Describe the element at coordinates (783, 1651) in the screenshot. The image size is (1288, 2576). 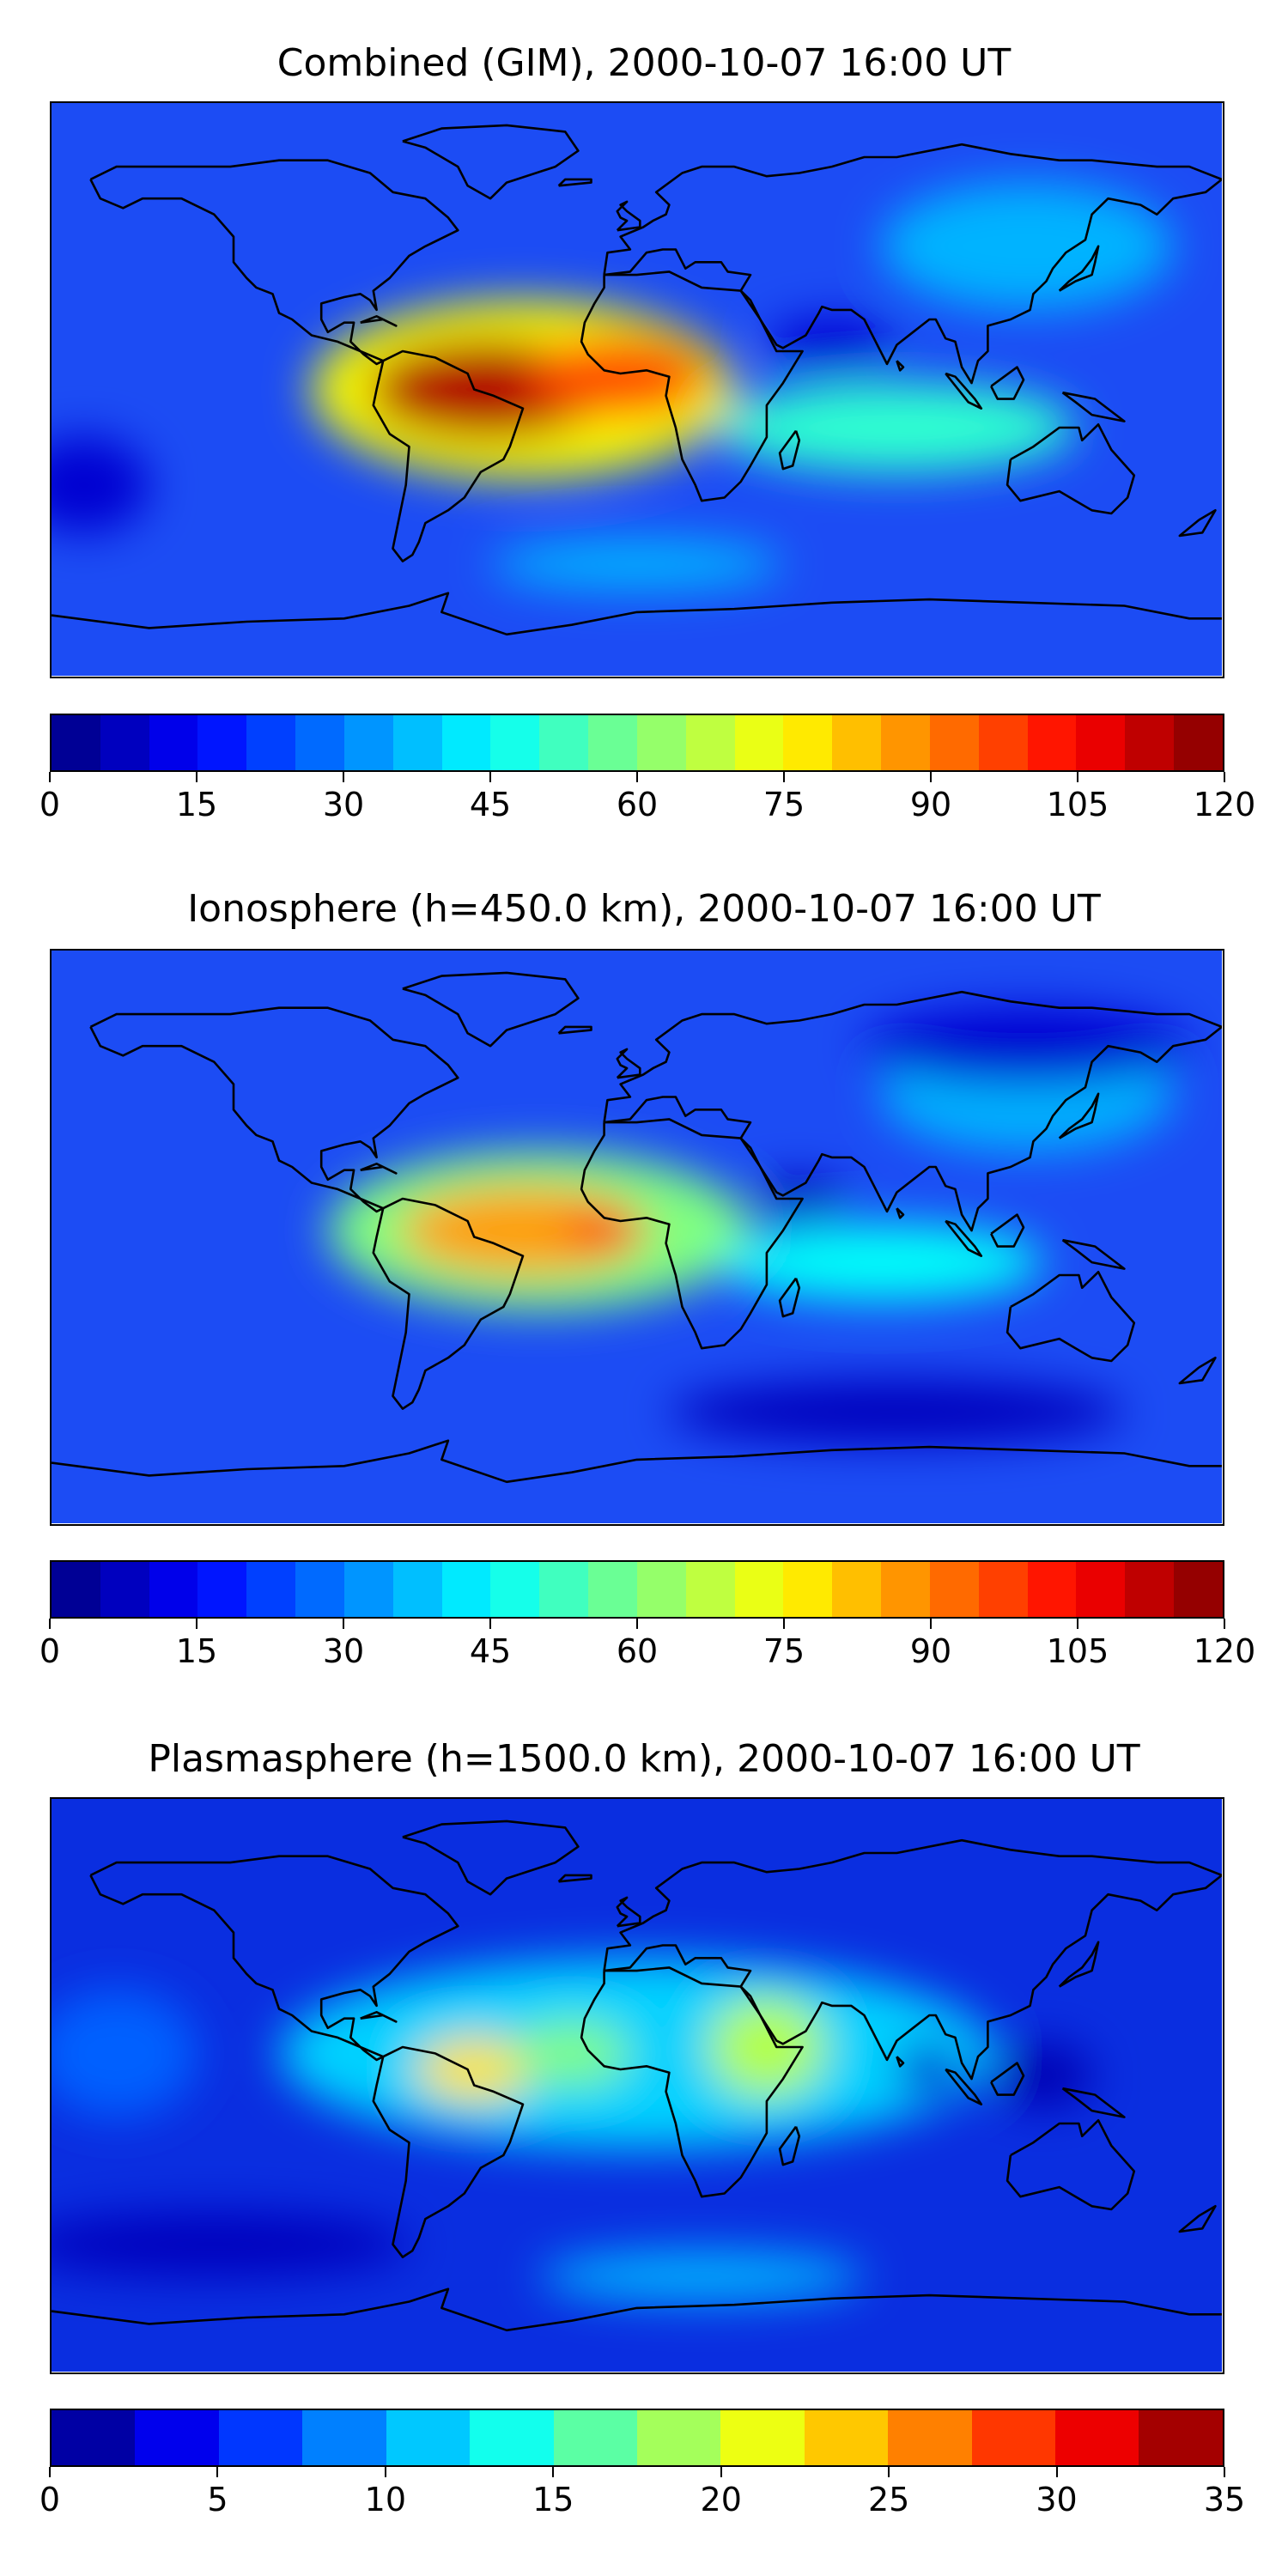
I see `colorbar-tick-label: 75` at that location.